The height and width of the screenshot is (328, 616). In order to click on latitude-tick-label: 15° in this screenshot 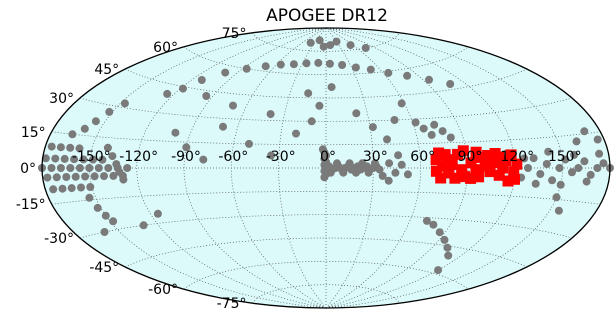, I will do `click(33, 133)`.